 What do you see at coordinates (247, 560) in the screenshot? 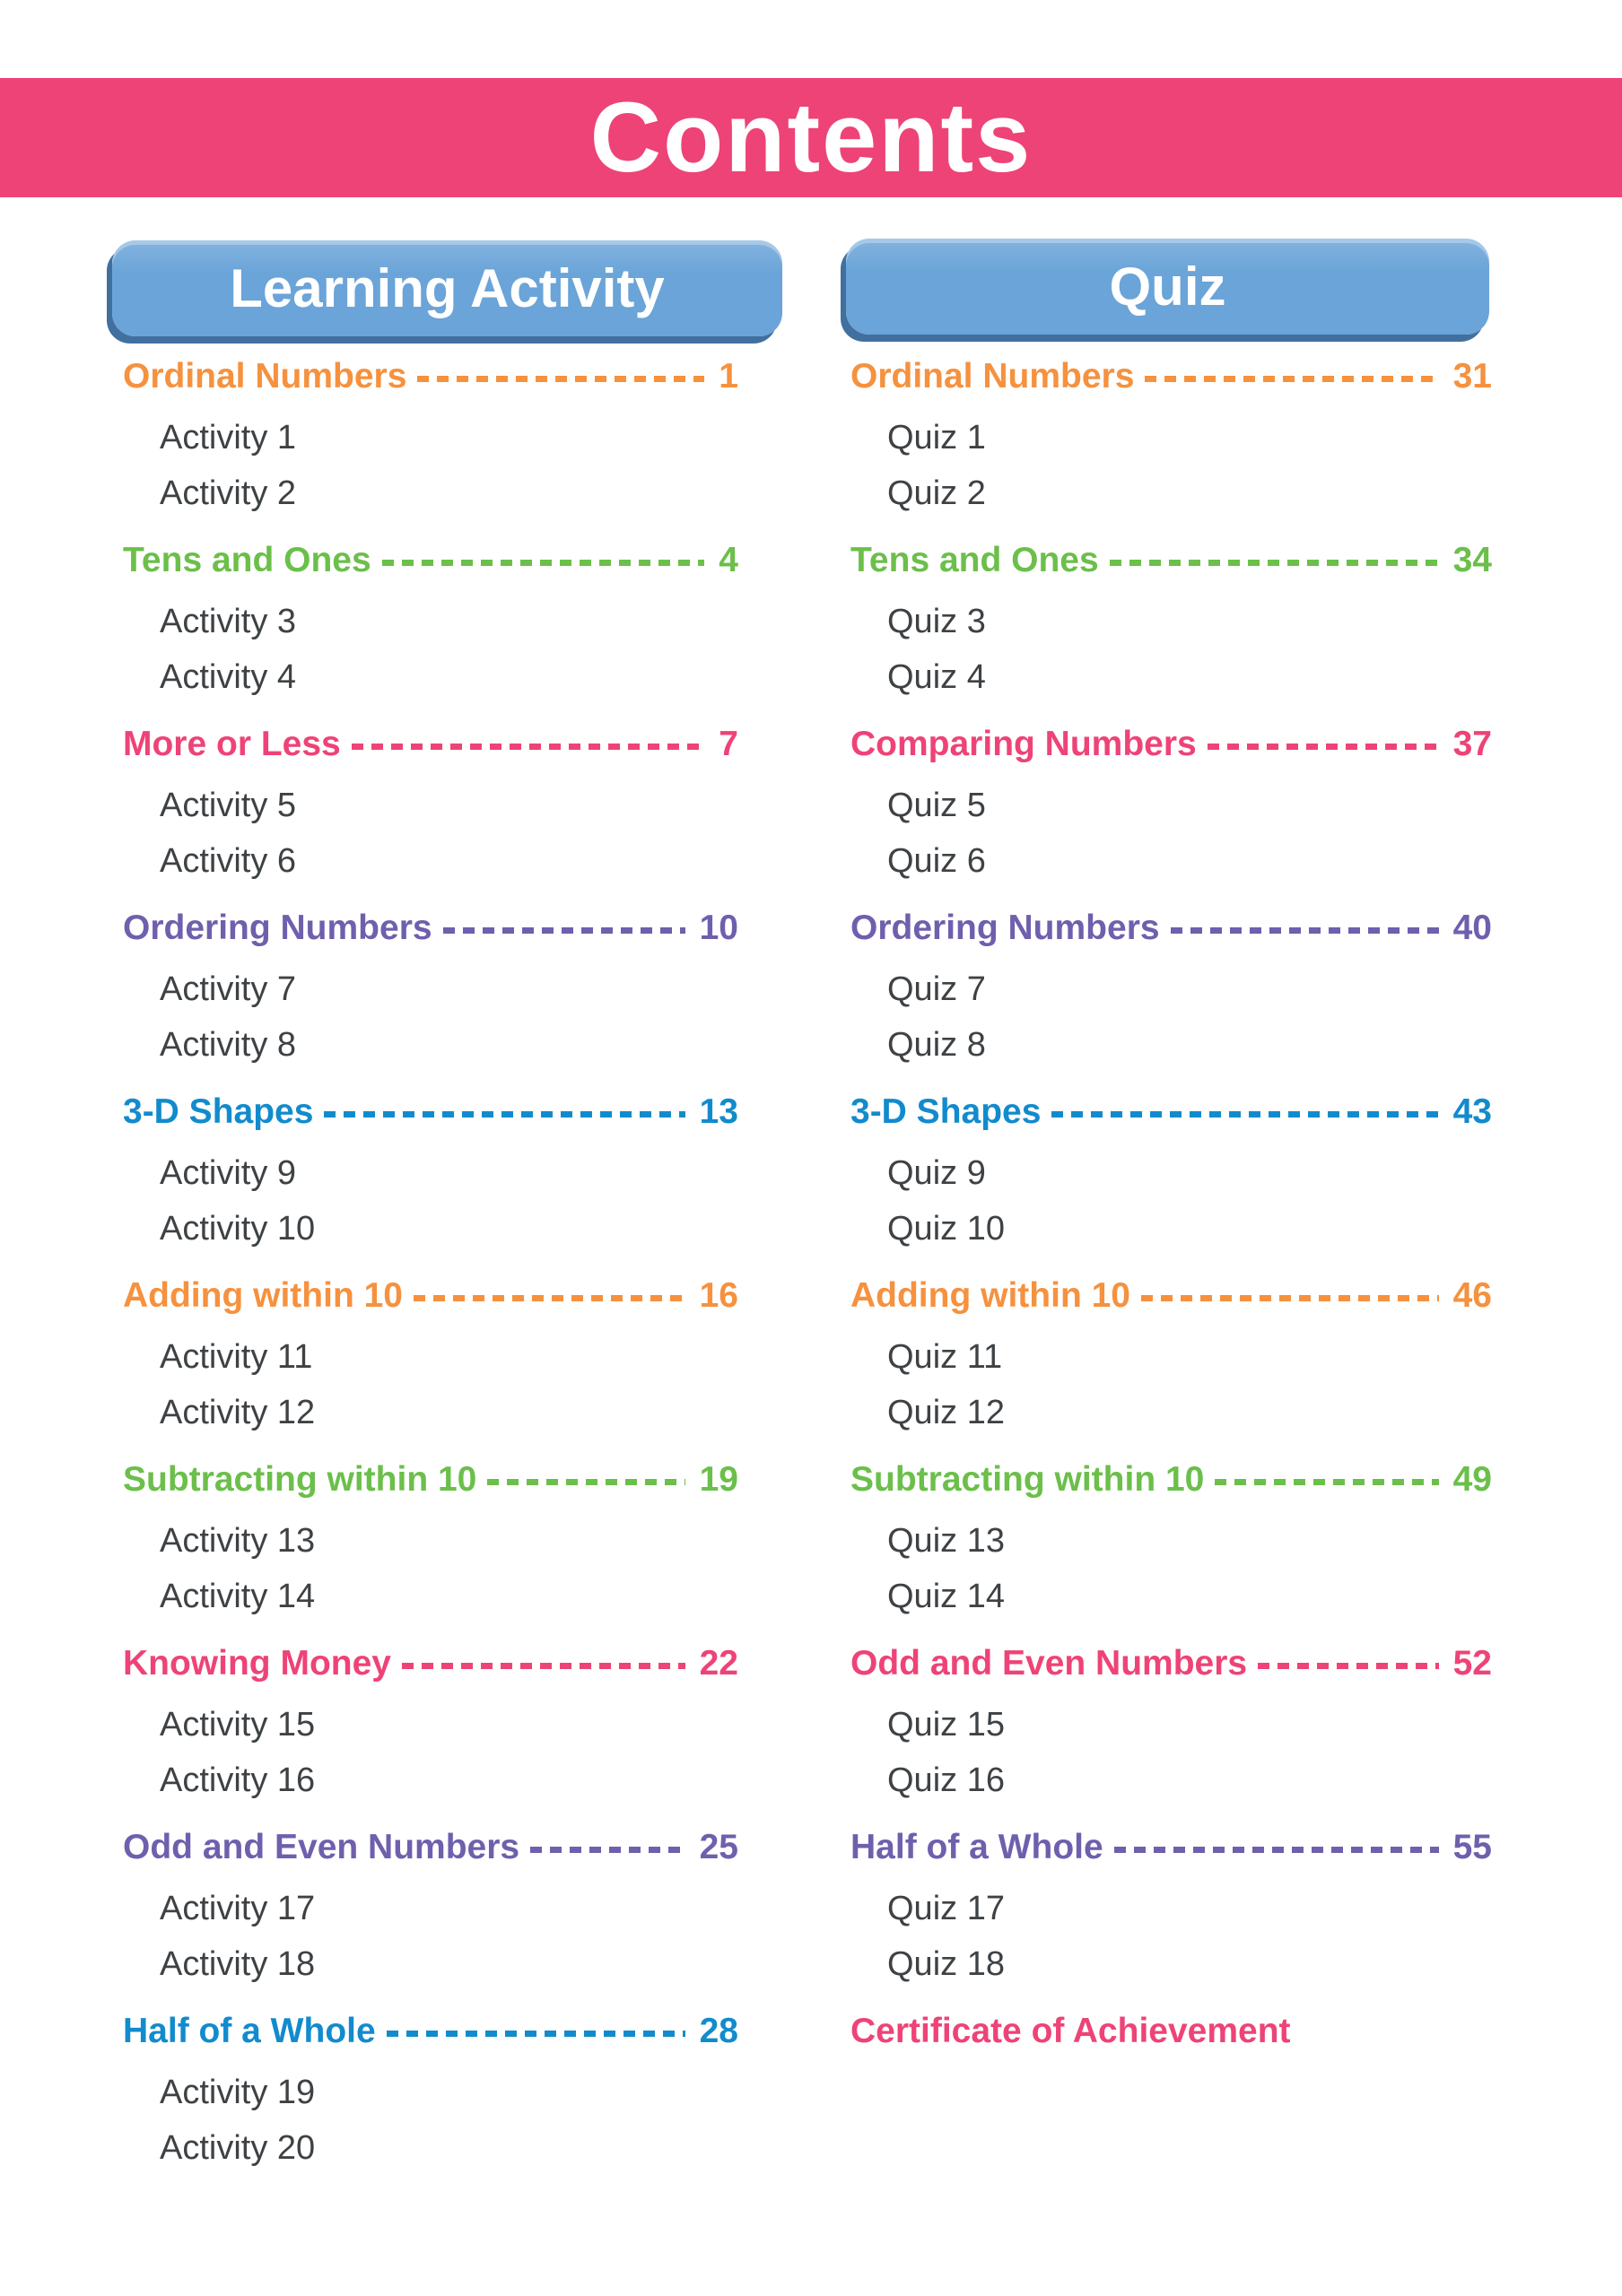
I see `section-title: Tens and Ones` at bounding box center [247, 560].